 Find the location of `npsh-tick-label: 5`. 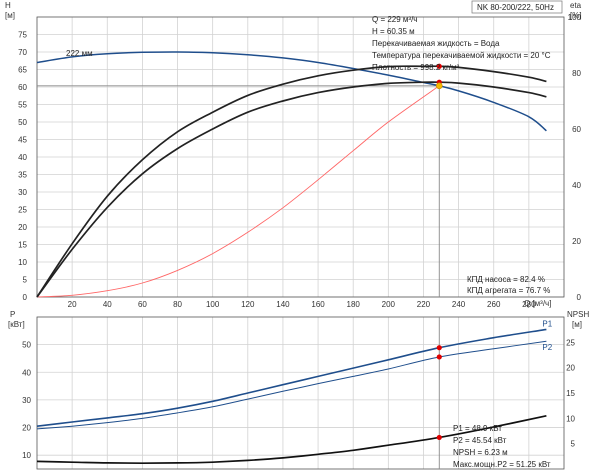

npsh-tick-label: 5 is located at coordinates (573, 444).